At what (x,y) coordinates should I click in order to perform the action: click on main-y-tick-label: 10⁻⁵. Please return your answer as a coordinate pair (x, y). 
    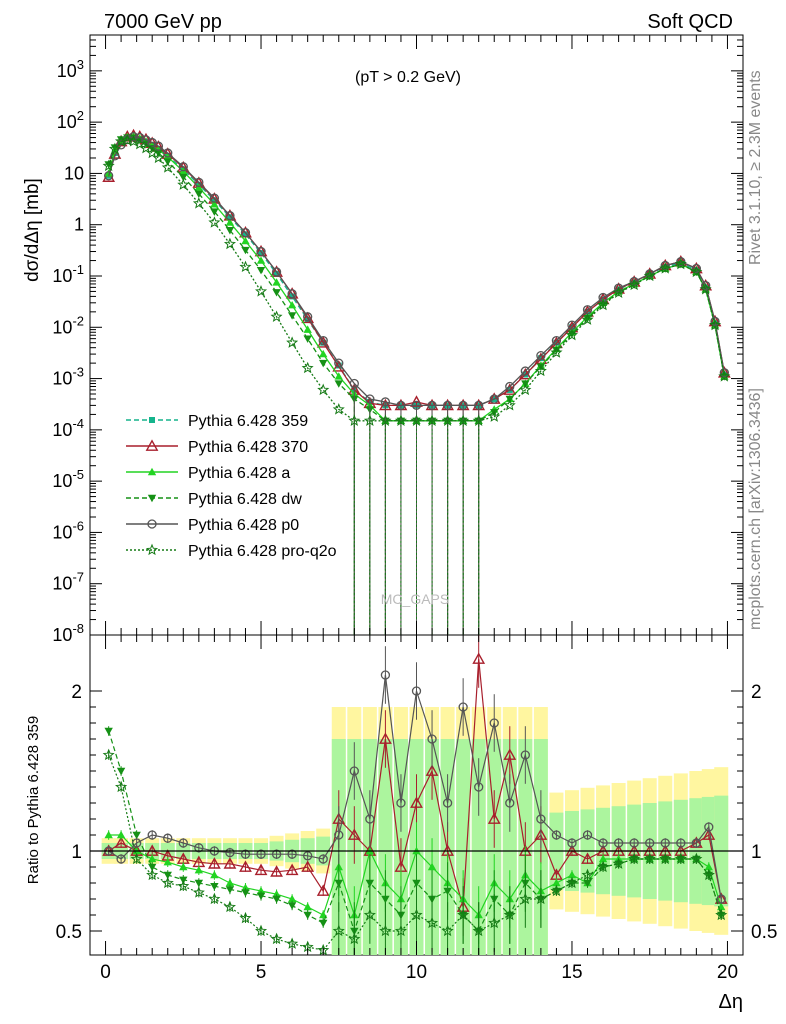
    Looking at the image, I should click on (68, 479).